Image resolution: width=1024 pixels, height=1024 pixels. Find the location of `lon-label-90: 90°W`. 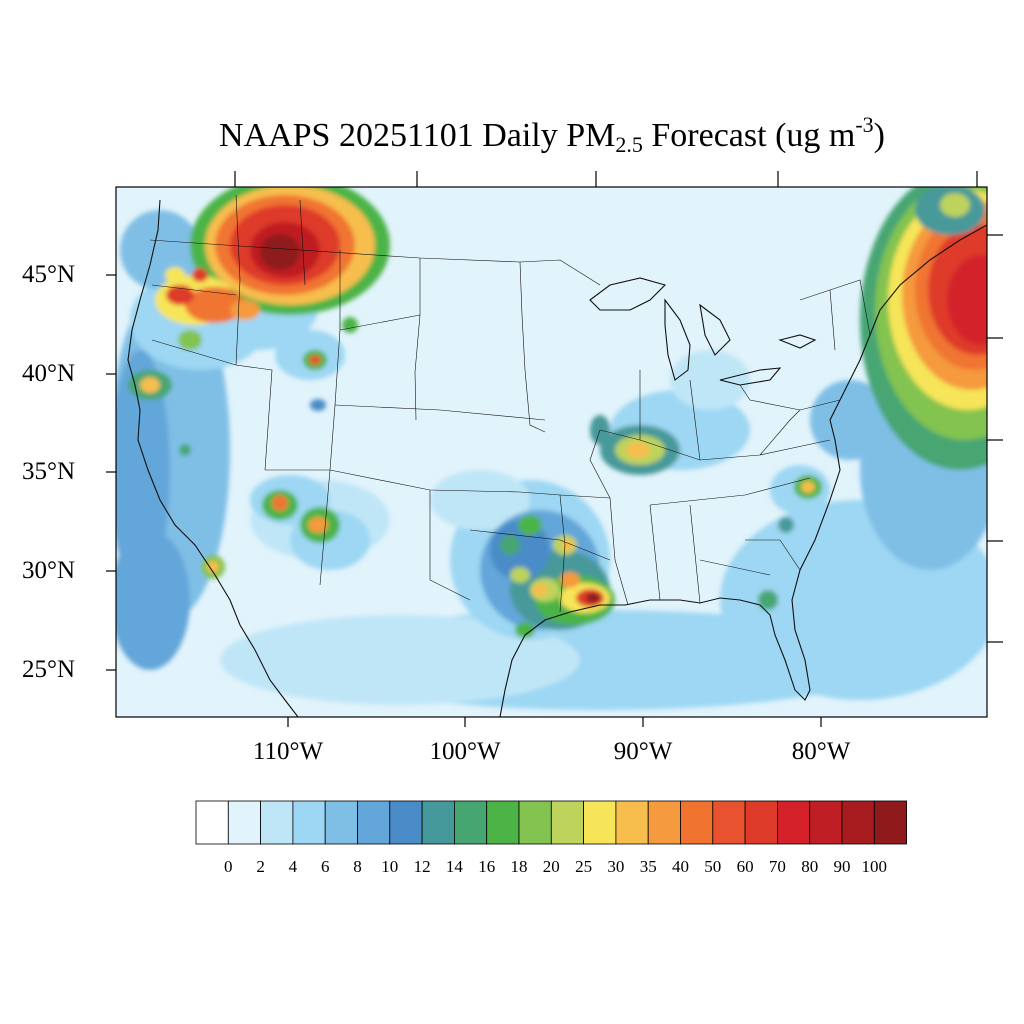

lon-label-90: 90°W is located at coordinates (643, 751).